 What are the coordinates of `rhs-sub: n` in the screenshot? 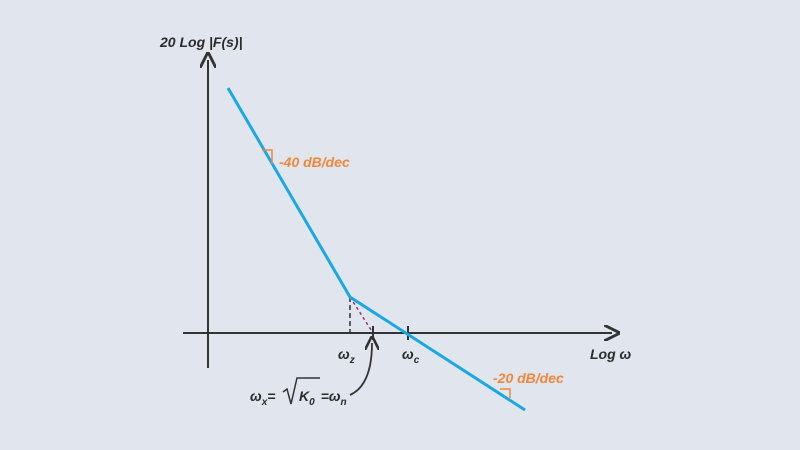 It's located at (344, 402).